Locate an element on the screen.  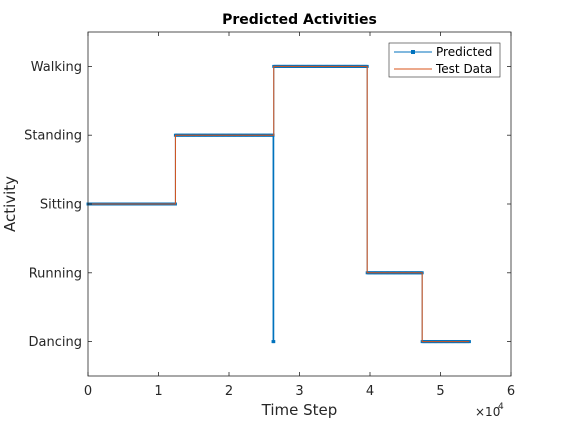
x-exponent-base: ×10 is located at coordinates (487, 412).